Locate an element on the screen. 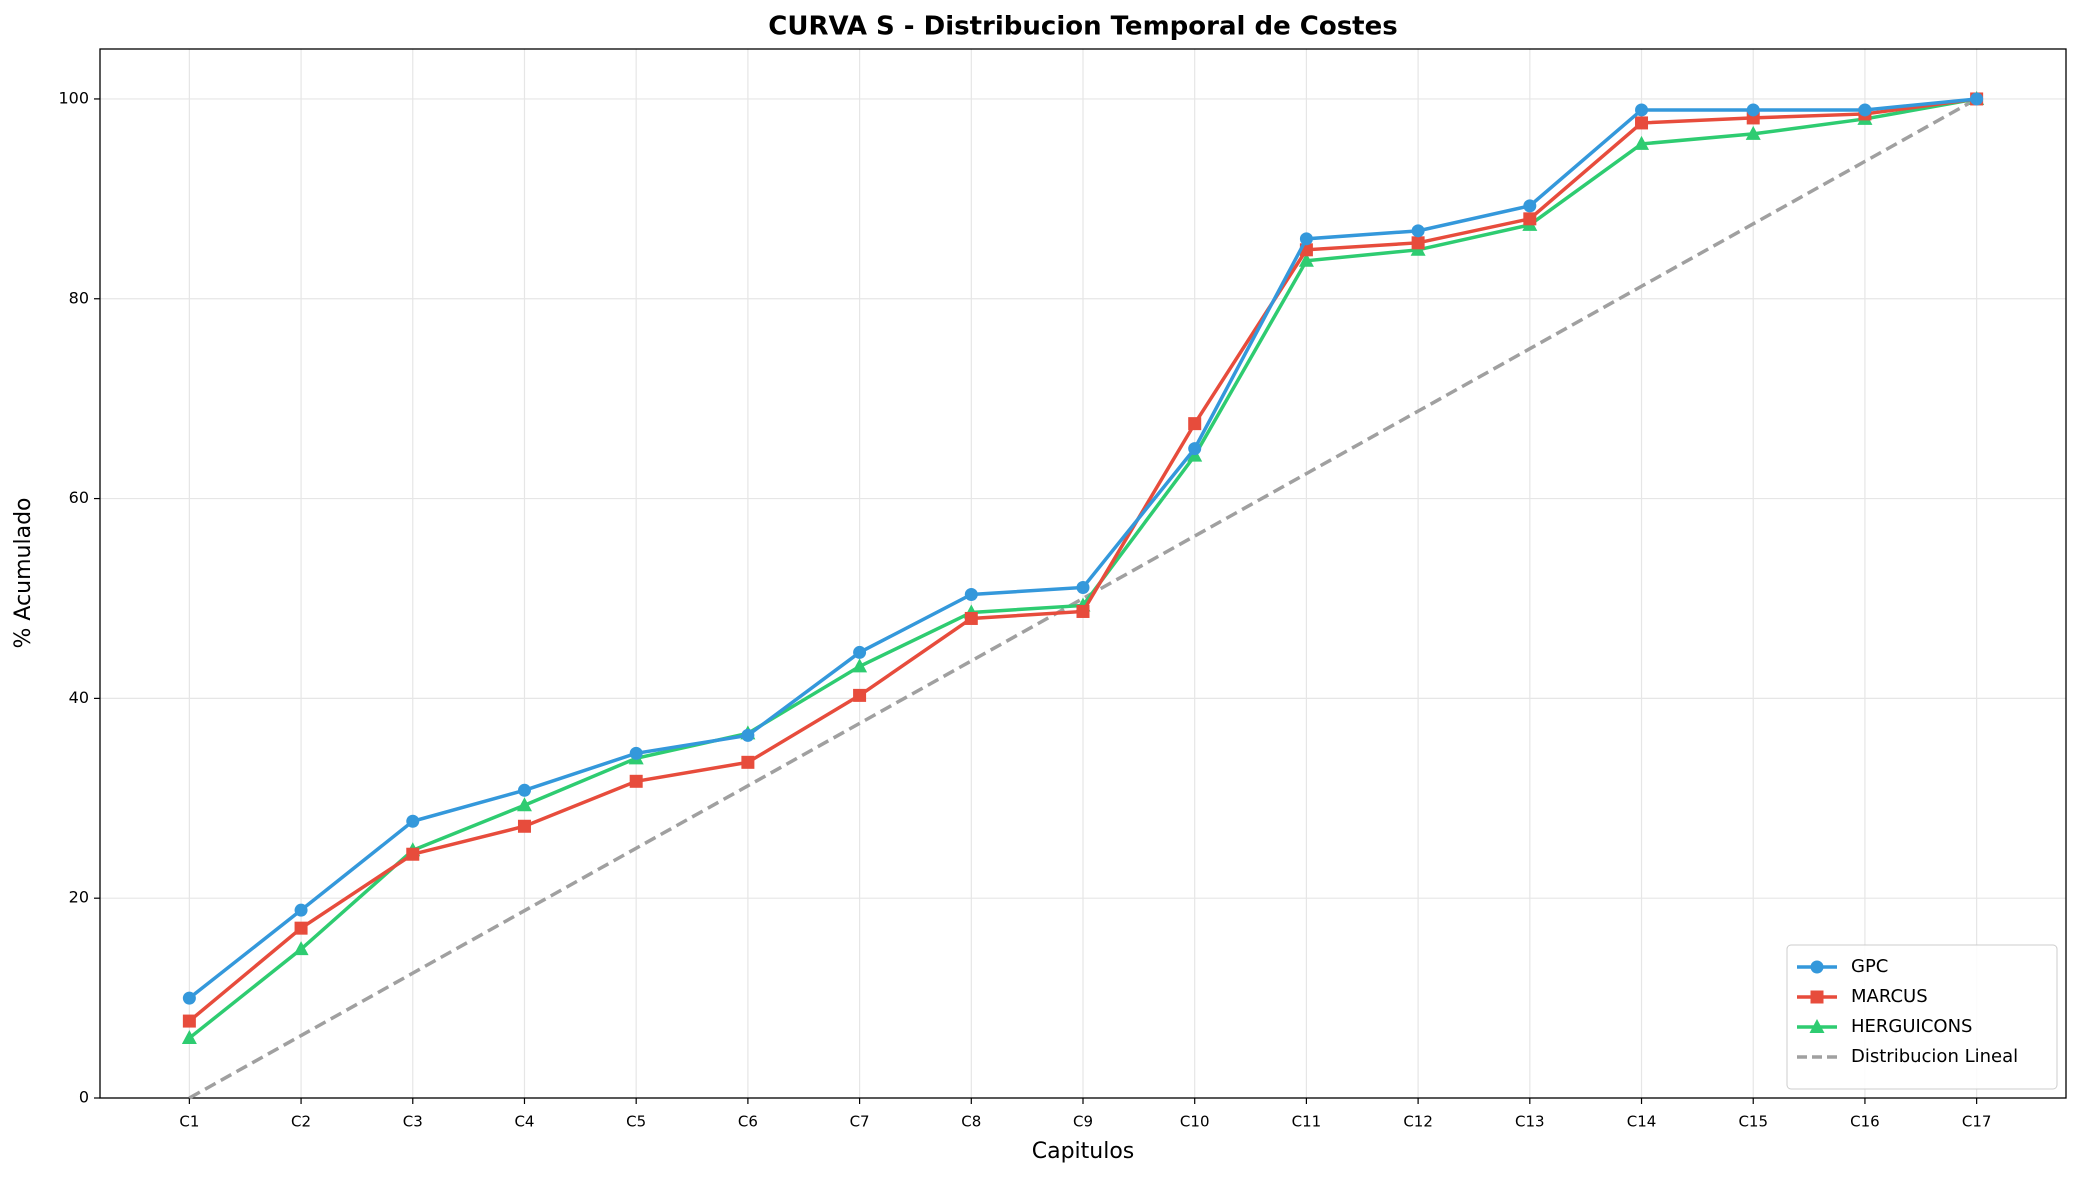  x-tick-label: C7 is located at coordinates (860, 1122).